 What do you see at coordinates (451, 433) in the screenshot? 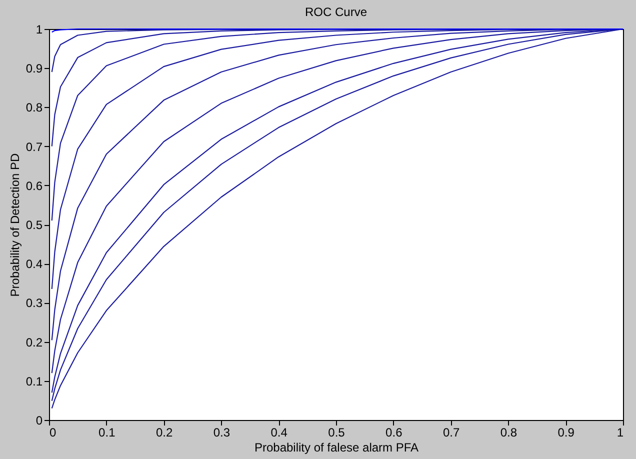
I see `x-tick-label: 0.7` at bounding box center [451, 433].